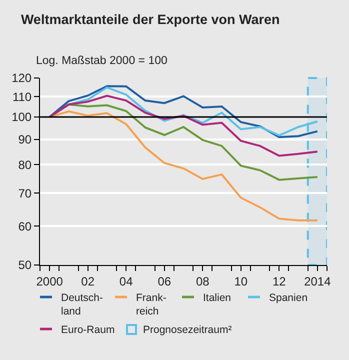  What do you see at coordinates (22, 97) in the screenshot?
I see `y-tick-label: 110` at bounding box center [22, 97].